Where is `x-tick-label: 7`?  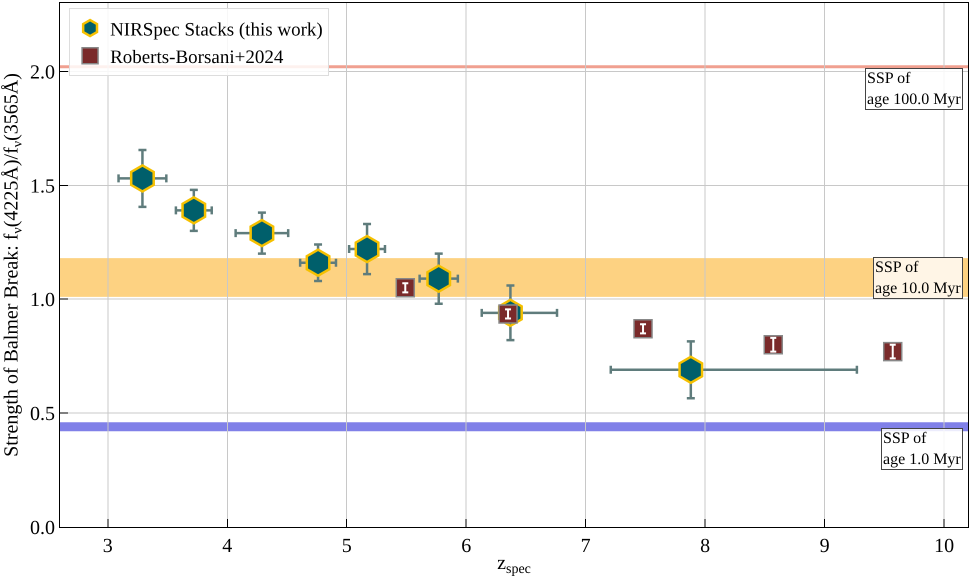 x-tick-label: 7 is located at coordinates (585, 546).